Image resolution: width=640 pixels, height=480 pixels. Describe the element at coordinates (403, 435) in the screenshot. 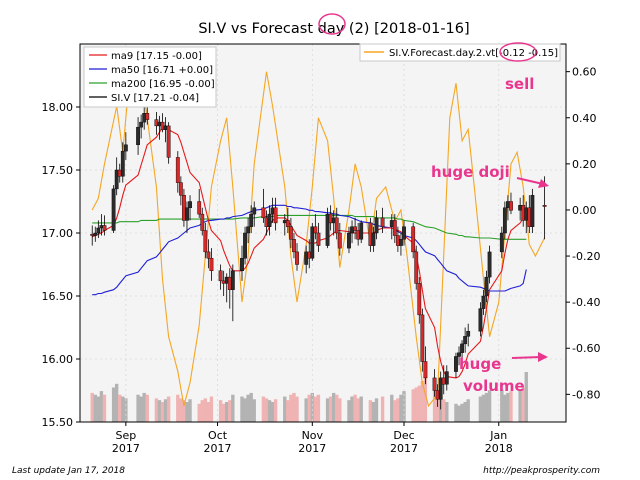

I see `x-tick-label: Dec` at that location.